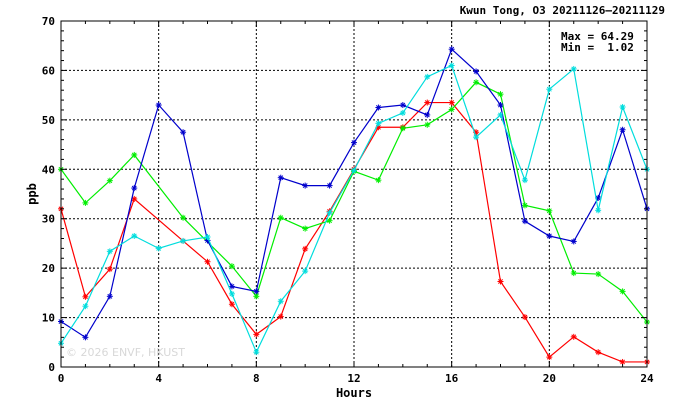 This screenshot has width=674, height=409. What do you see at coordinates (256, 378) in the screenshot?
I see `x-tick-label: 8` at bounding box center [256, 378].